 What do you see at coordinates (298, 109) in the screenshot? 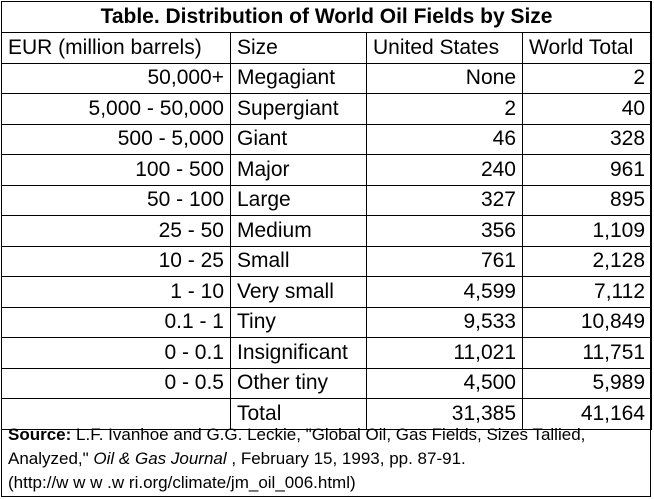
I see `size-cell: Supergiant` at bounding box center [298, 109].